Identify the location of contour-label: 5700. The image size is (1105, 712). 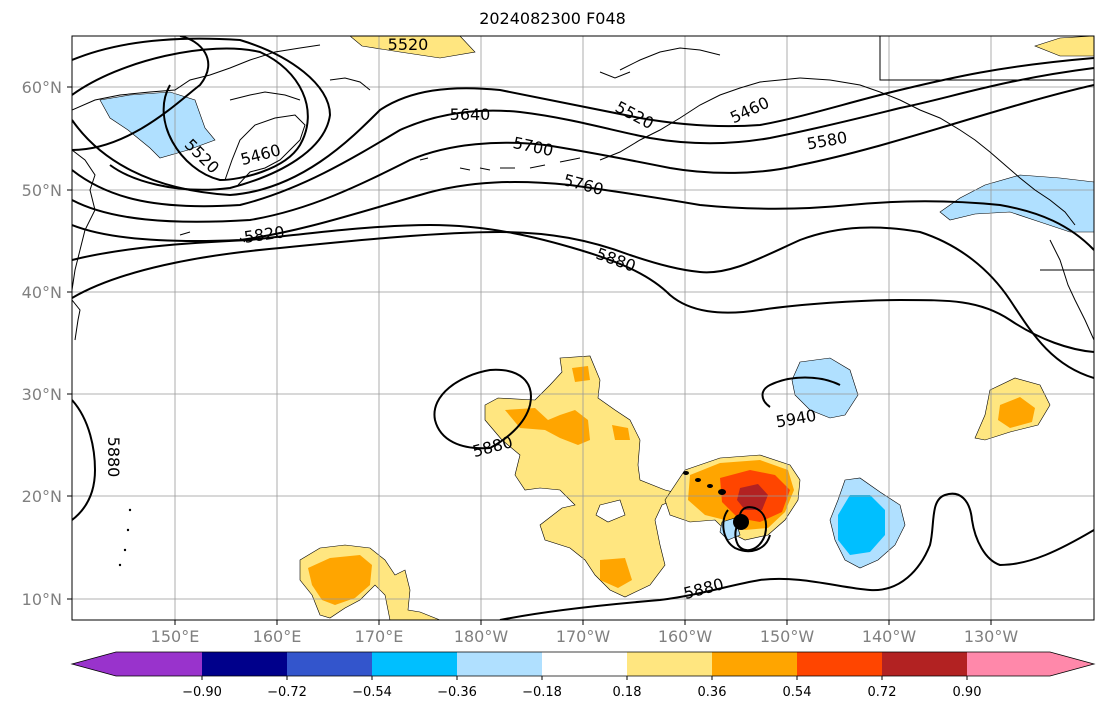
(533, 146).